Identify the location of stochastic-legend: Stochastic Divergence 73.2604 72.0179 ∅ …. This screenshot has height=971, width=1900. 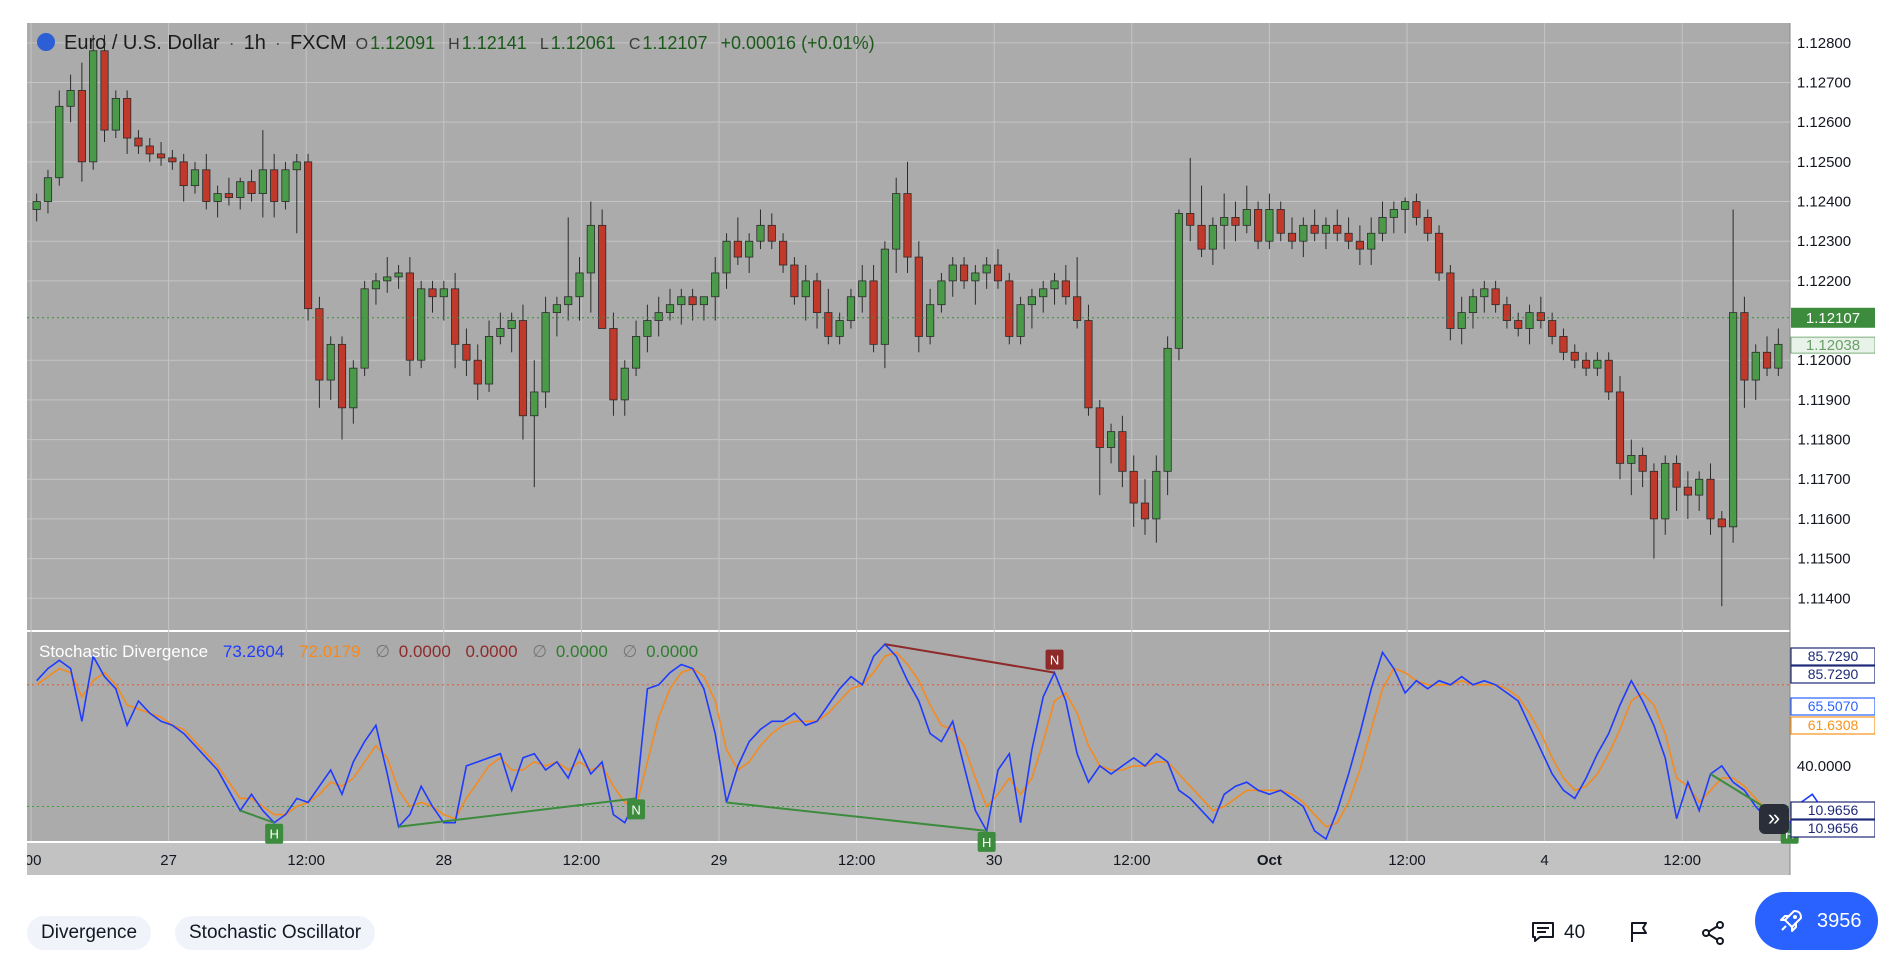
(370, 652).